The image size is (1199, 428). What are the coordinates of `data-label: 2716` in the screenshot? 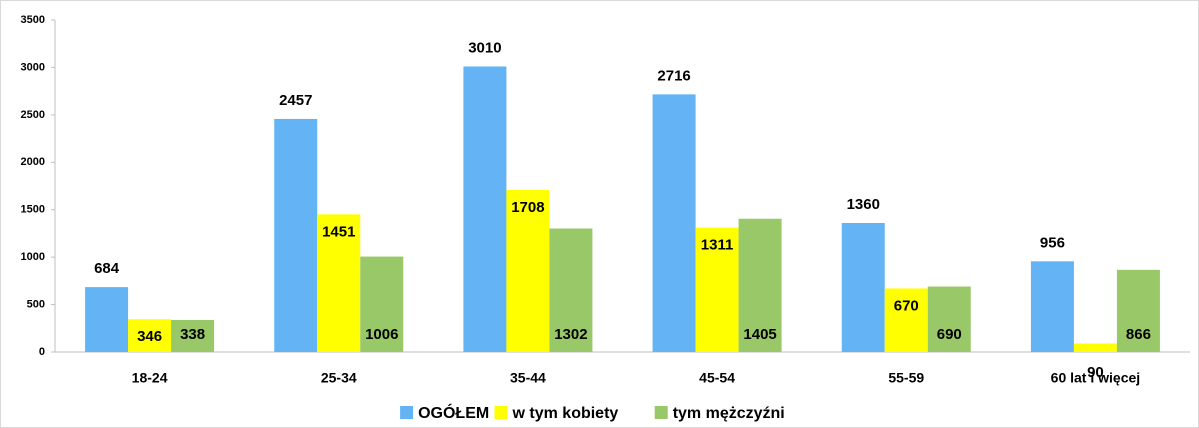 It's located at (673, 75).